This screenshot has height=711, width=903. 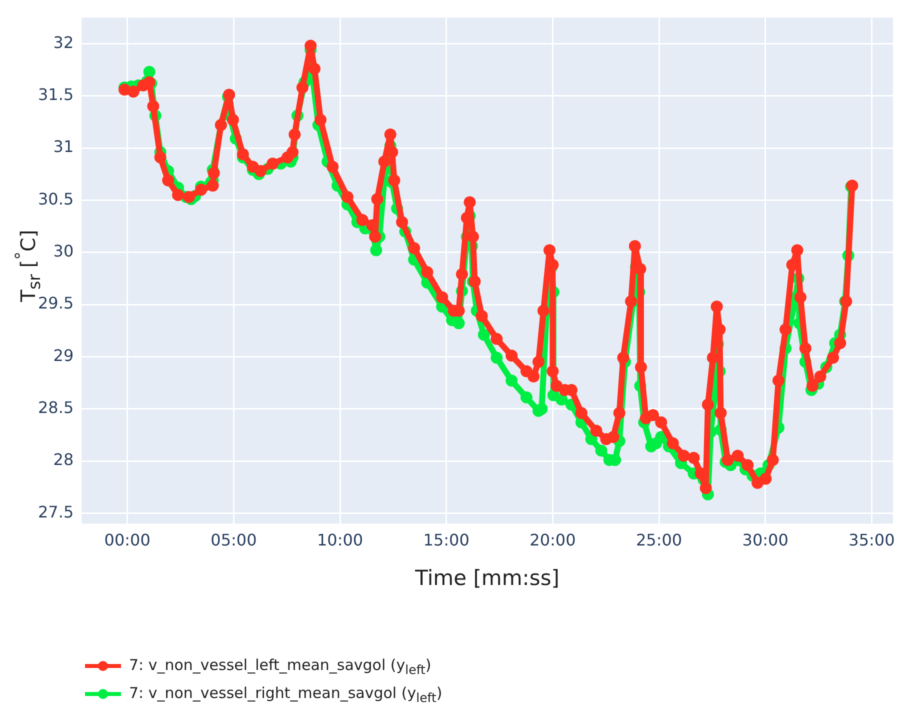 I want to click on y-tick-label: 28.5, so click(x=56, y=407).